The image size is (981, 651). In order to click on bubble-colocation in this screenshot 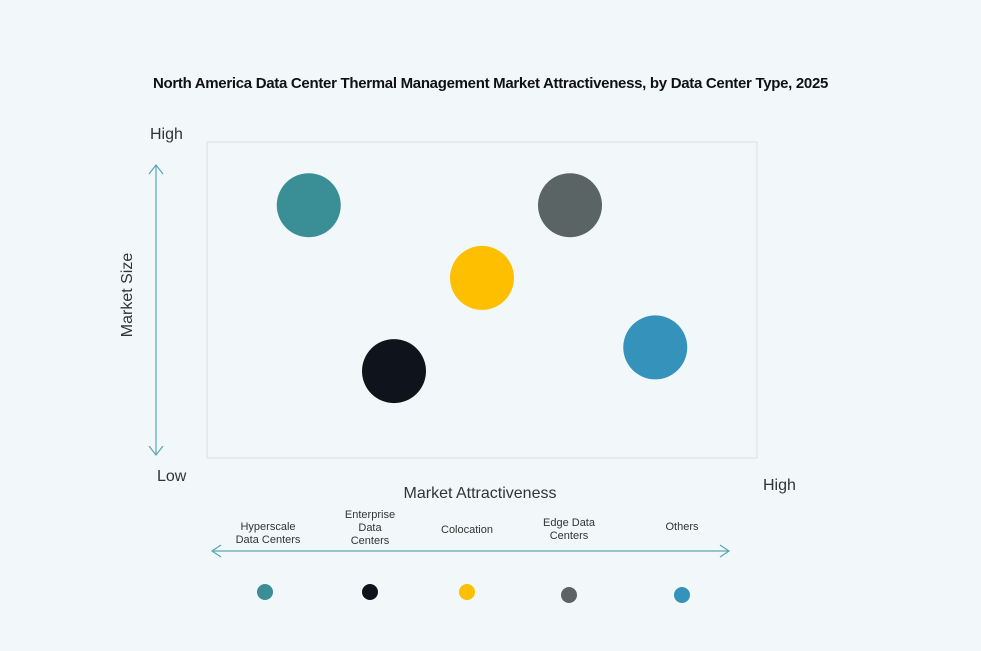, I will do `click(482, 277)`.